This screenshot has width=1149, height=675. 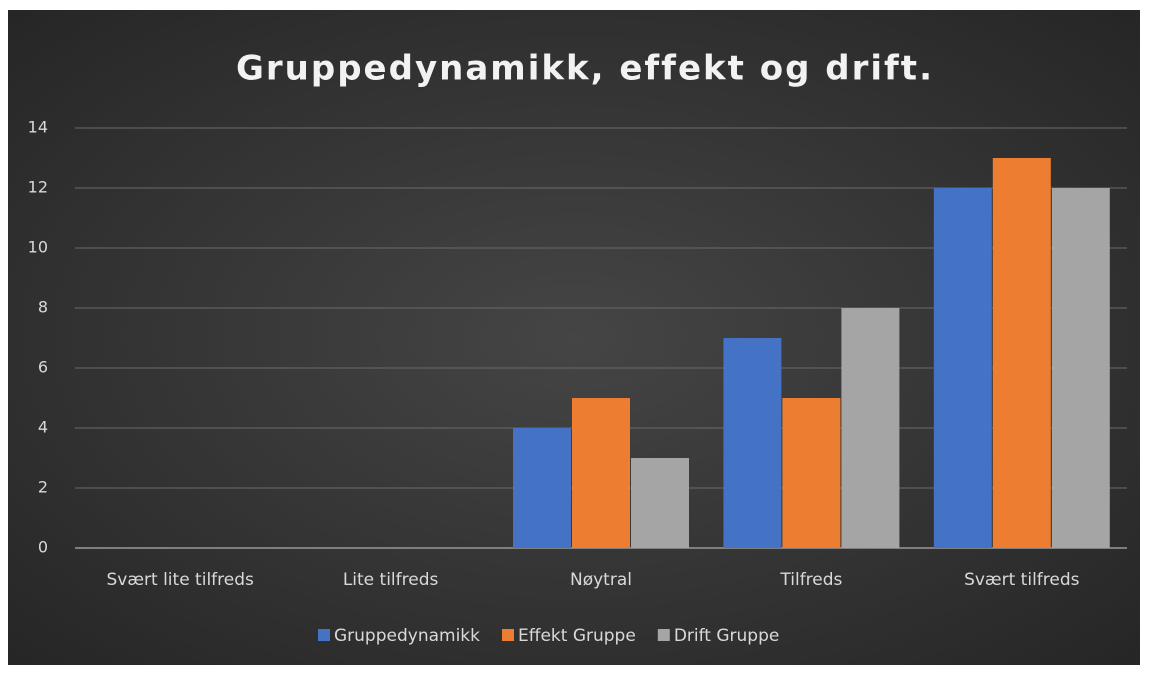 What do you see at coordinates (577, 636) in the screenshot?
I see `legend-label: Effekt Gruppe` at bounding box center [577, 636].